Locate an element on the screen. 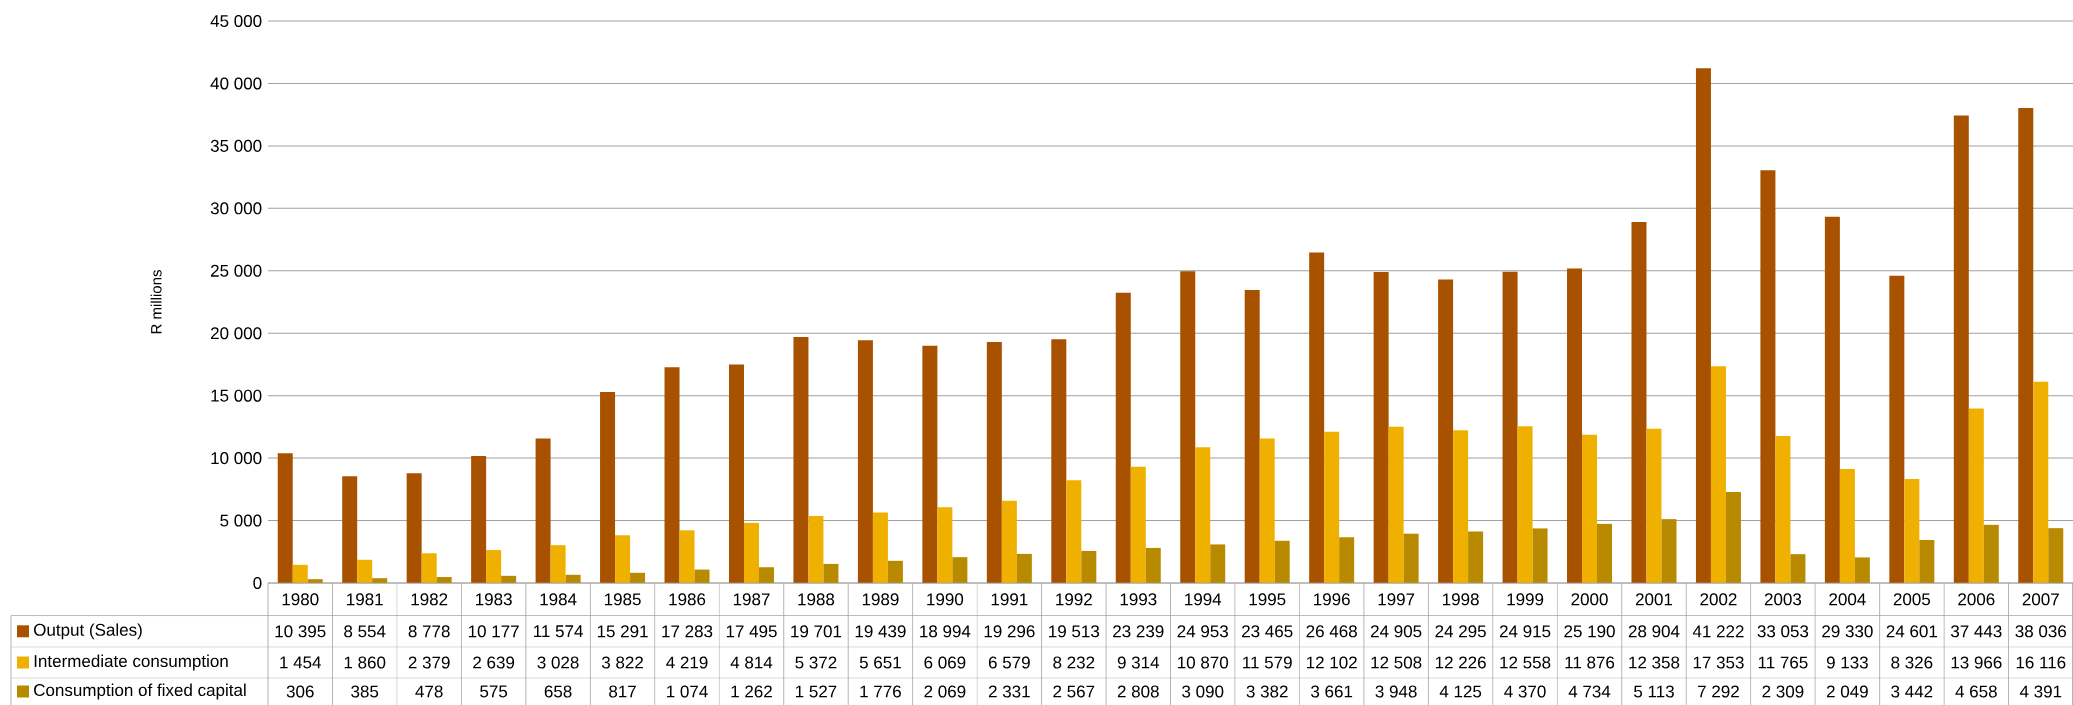  data-label: 1 776 is located at coordinates (880, 691).